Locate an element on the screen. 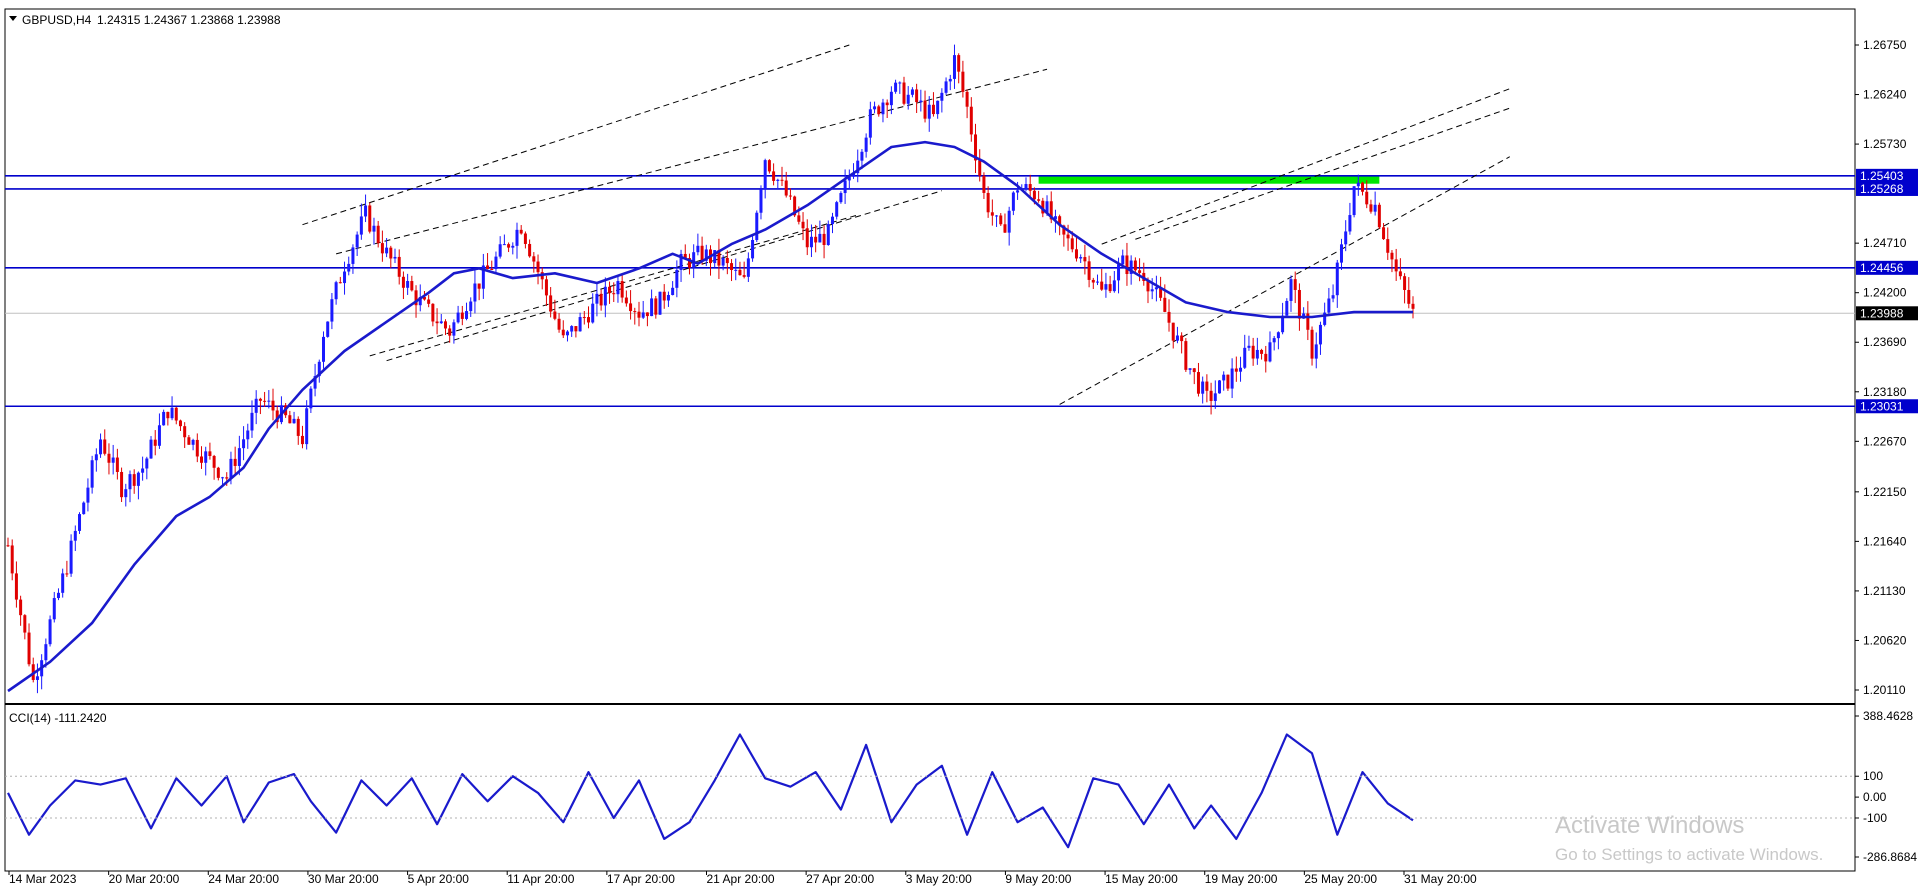 The width and height of the screenshot is (1920, 888). price-tick-label: 1.24710 is located at coordinates (1885, 243).